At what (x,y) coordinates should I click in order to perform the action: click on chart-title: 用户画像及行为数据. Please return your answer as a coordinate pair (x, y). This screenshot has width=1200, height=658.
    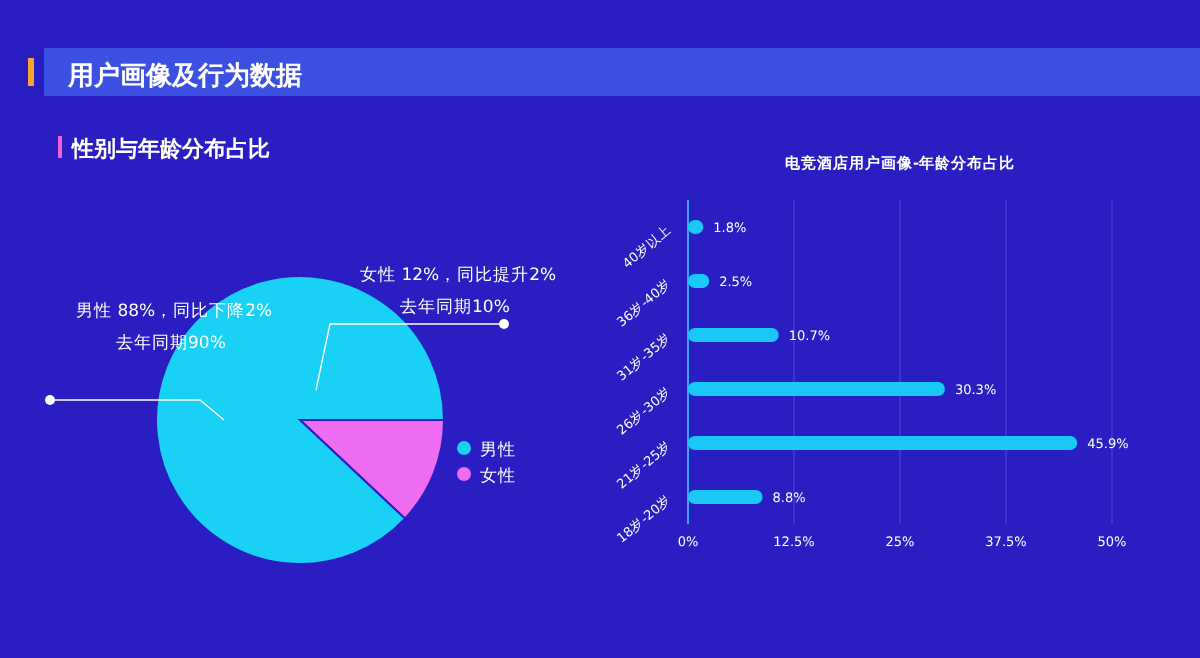
    Looking at the image, I should click on (184, 76).